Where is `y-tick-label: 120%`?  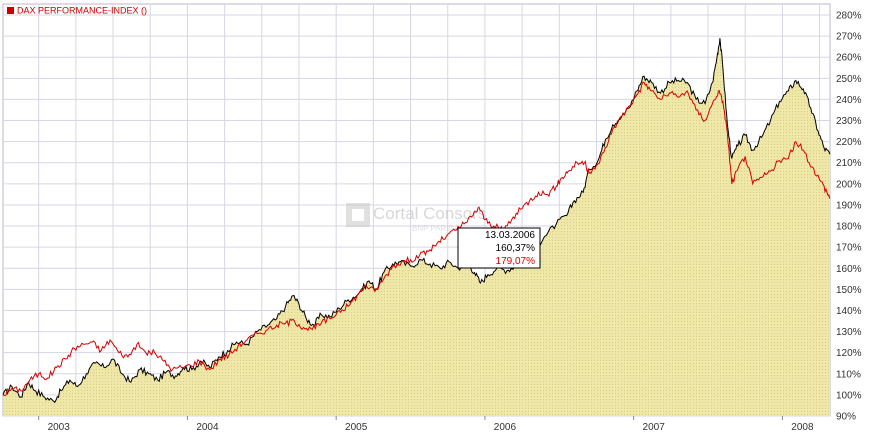
y-tick-label: 120% is located at coordinates (849, 353).